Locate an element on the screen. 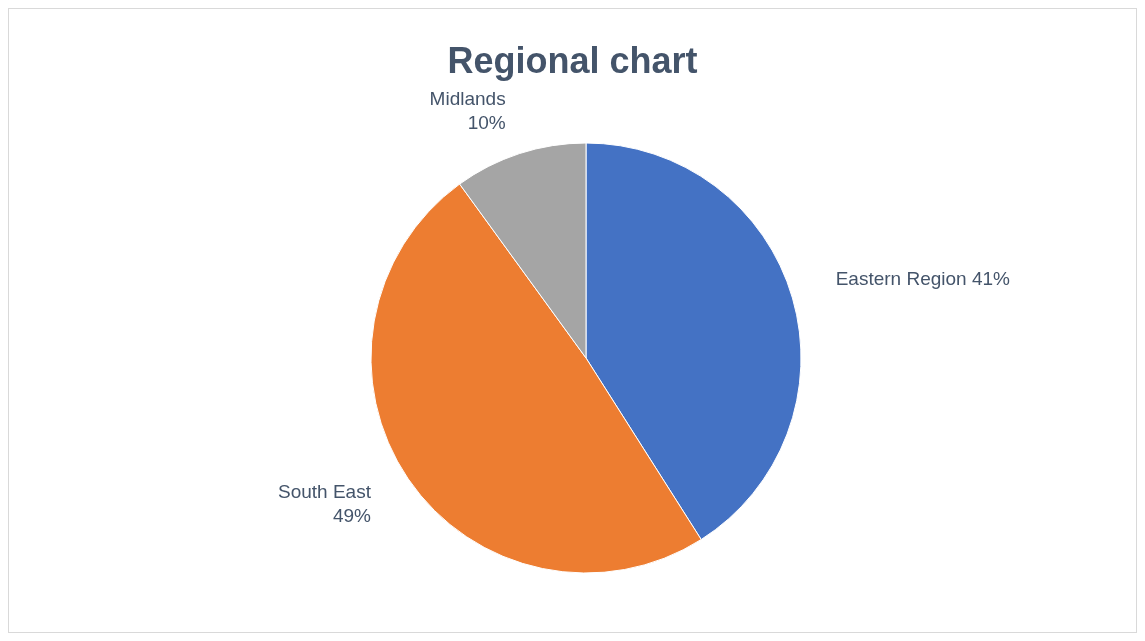 This screenshot has height=641, width=1145. slice-label: South East is located at coordinates (325, 492).